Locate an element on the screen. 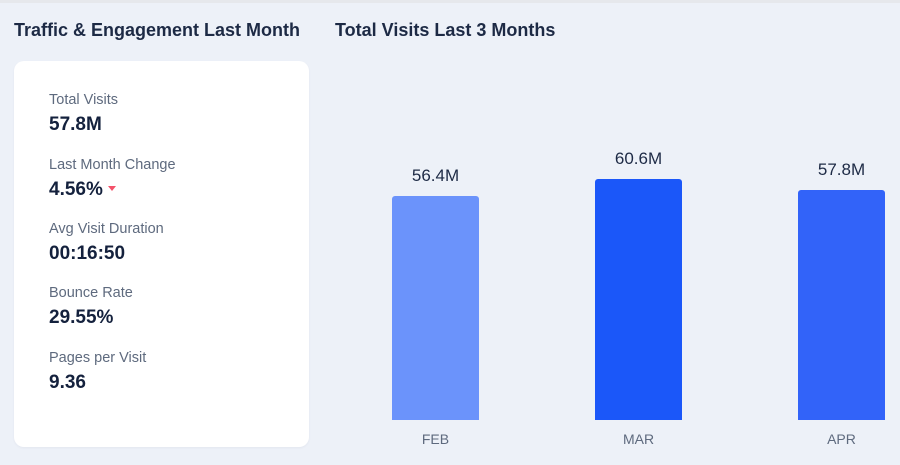 The width and height of the screenshot is (900, 465). metric-value: 00:16:50 is located at coordinates (87, 253).